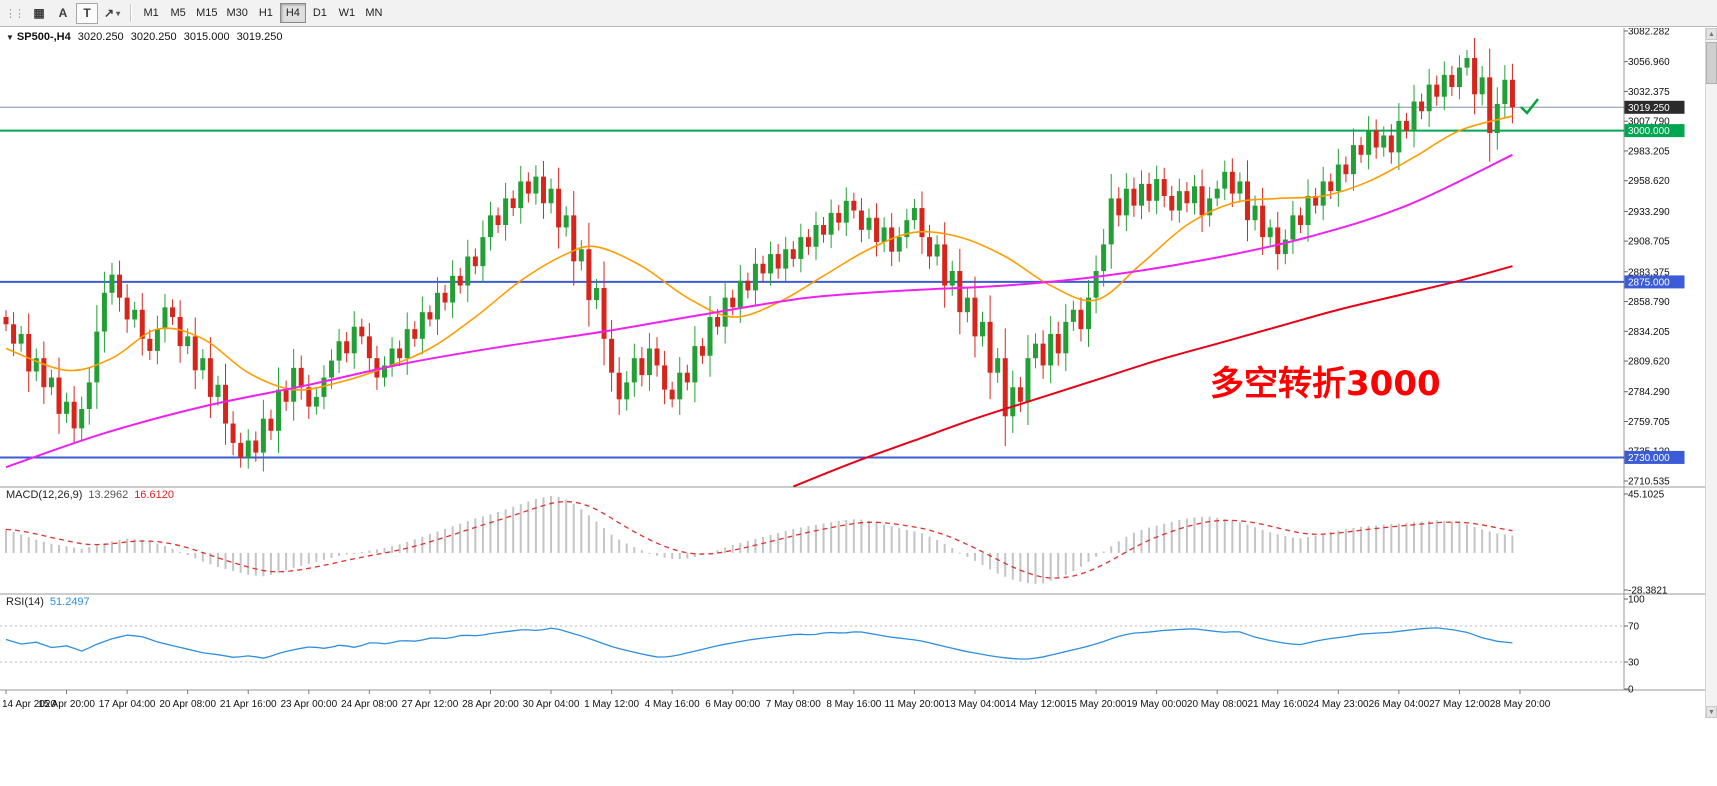 The image size is (1717, 786). What do you see at coordinates (759, 643) in the screenshot?
I see `rsi-line` at bounding box center [759, 643].